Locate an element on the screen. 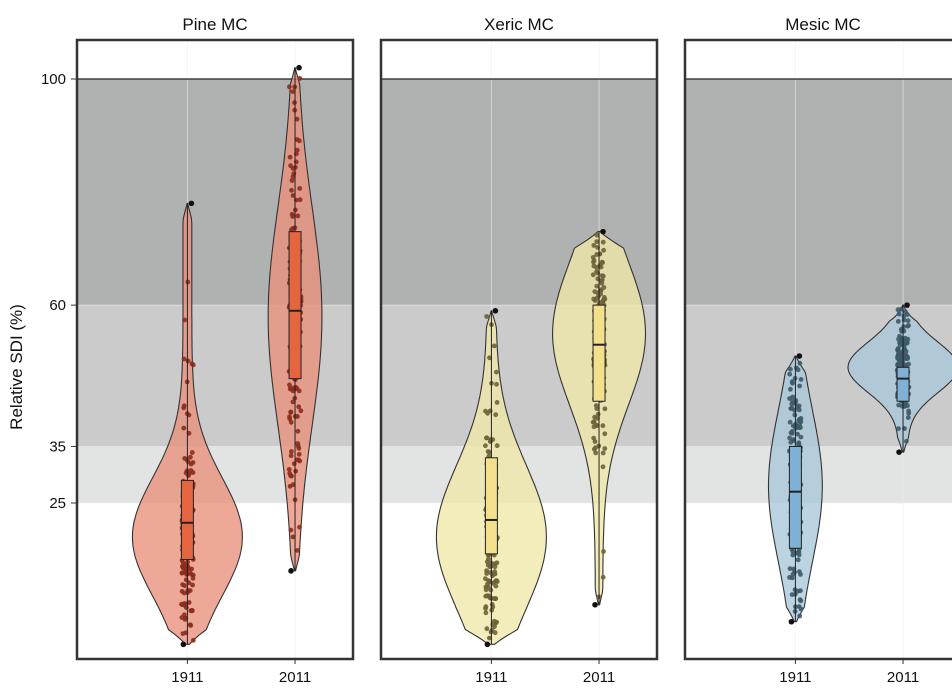 The width and height of the screenshot is (952, 692). panel-title: Xeric MC is located at coordinates (519, 24).